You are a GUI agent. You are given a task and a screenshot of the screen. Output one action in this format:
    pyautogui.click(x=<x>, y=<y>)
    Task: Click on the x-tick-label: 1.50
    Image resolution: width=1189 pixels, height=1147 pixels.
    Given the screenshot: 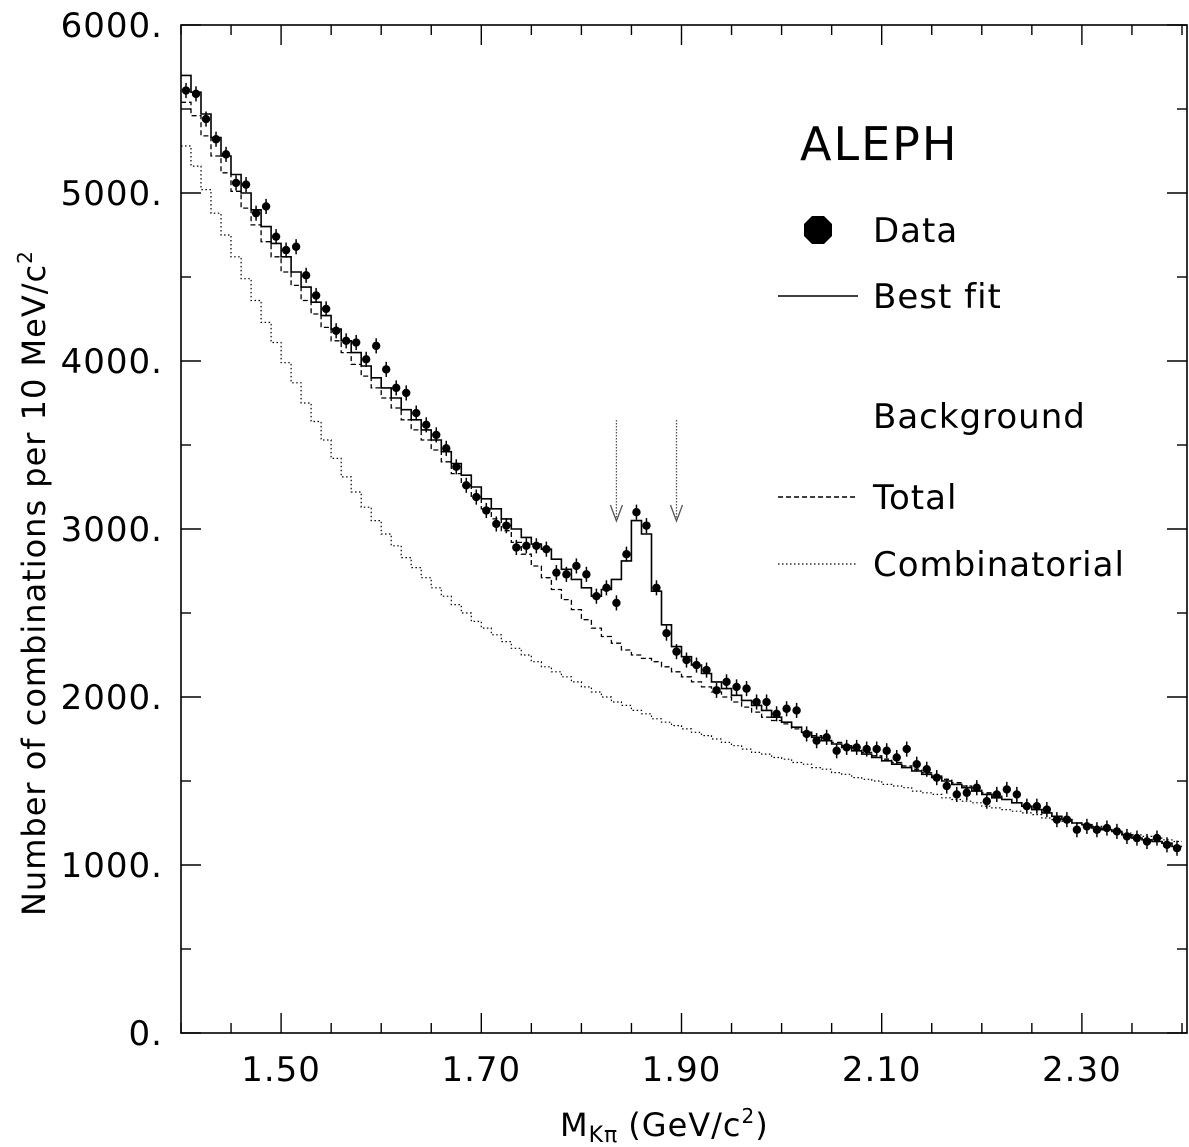 What is the action you would take?
    pyautogui.click(x=281, y=1070)
    